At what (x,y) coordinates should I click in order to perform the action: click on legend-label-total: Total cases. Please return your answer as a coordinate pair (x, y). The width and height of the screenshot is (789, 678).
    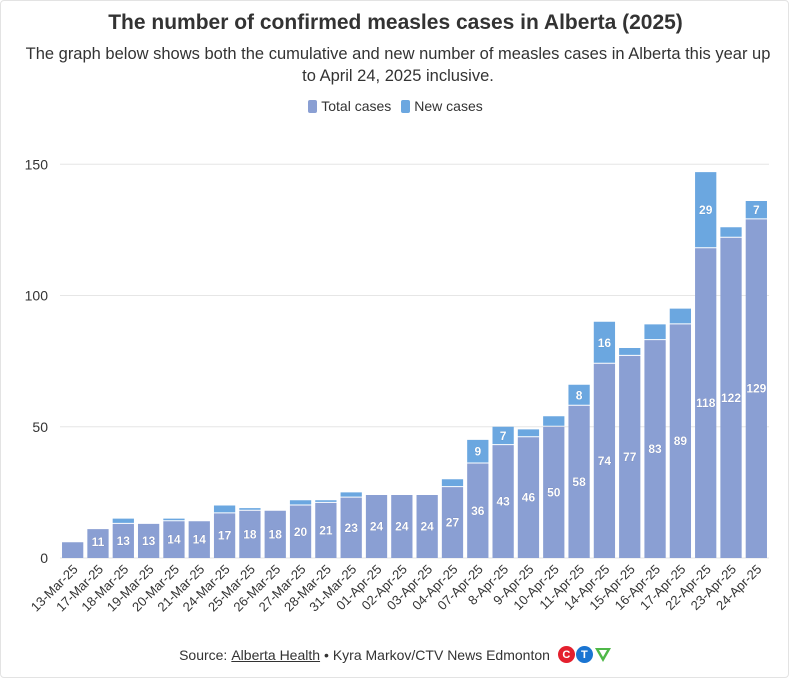
    Looking at the image, I should click on (356, 106).